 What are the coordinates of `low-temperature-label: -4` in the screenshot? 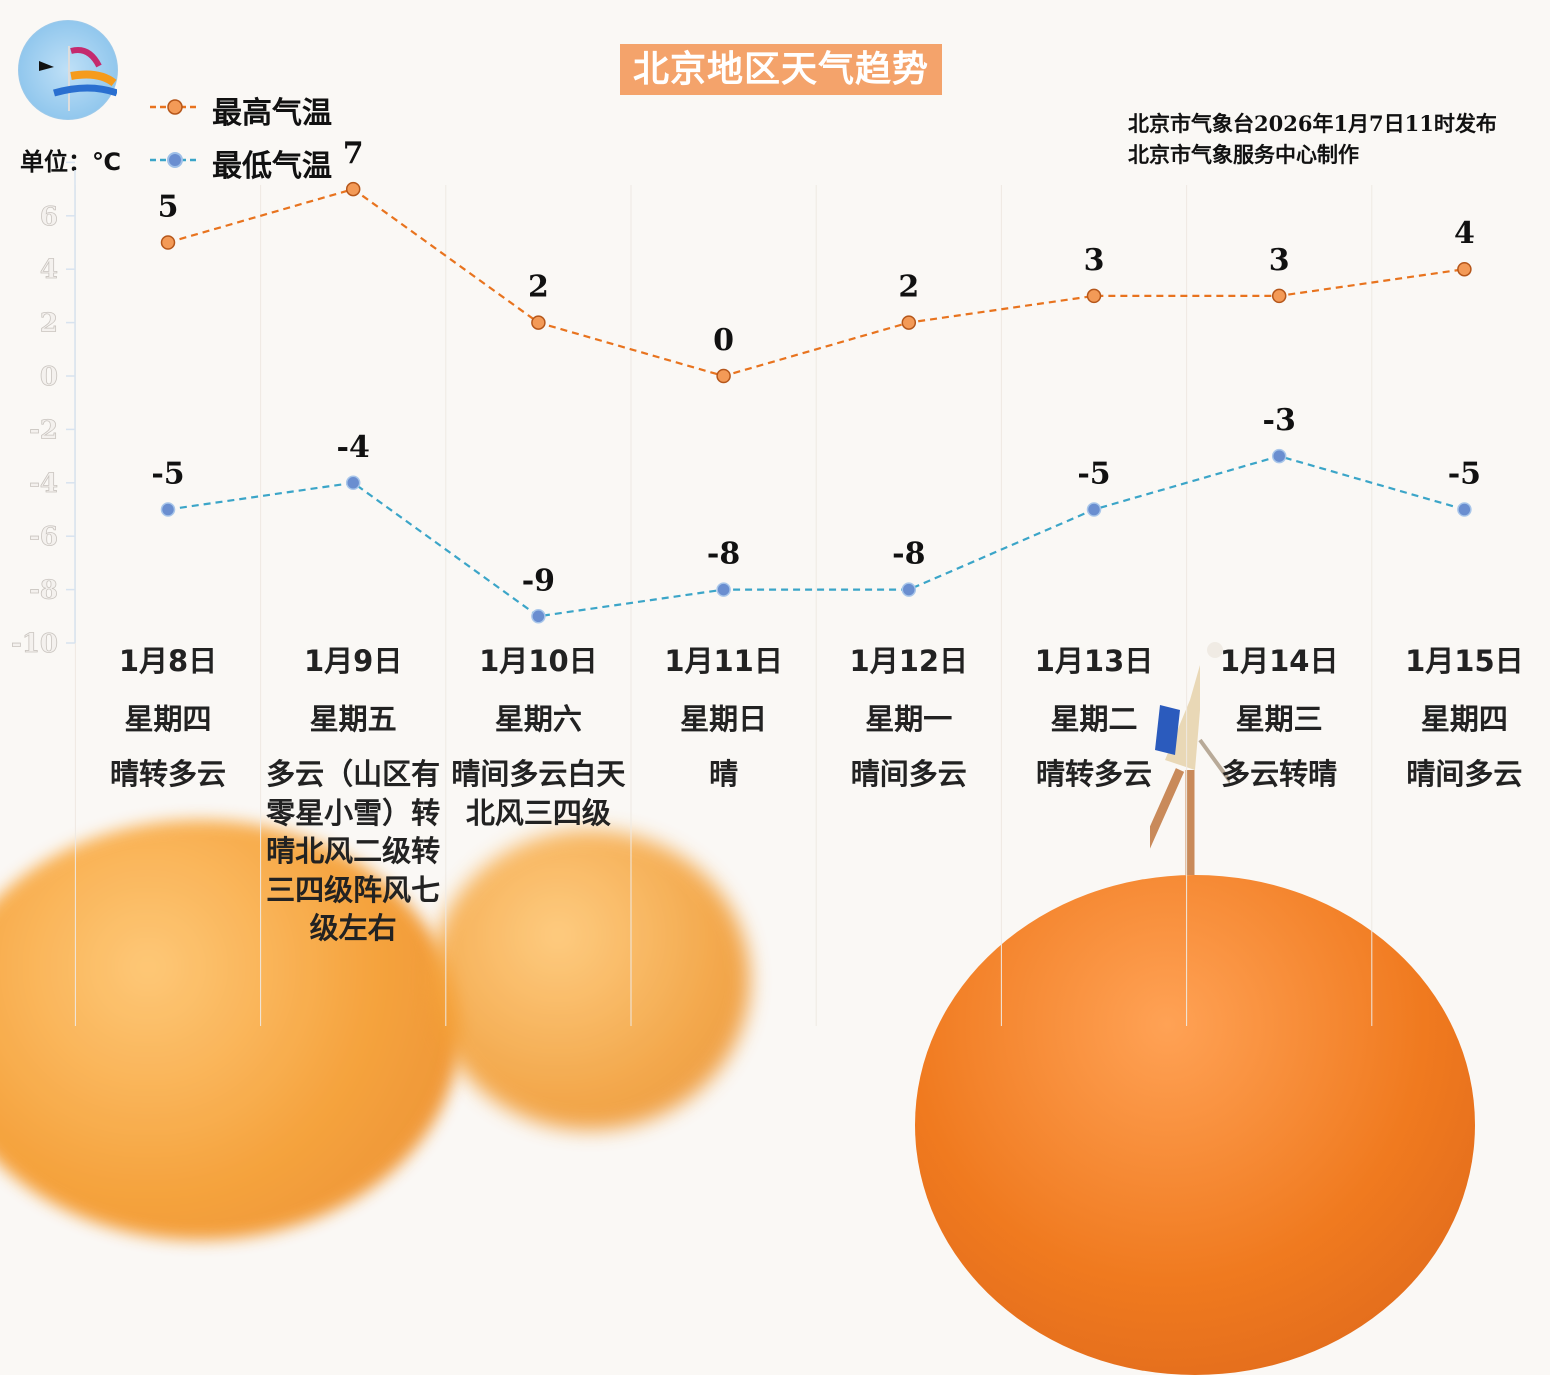 It's located at (353, 447).